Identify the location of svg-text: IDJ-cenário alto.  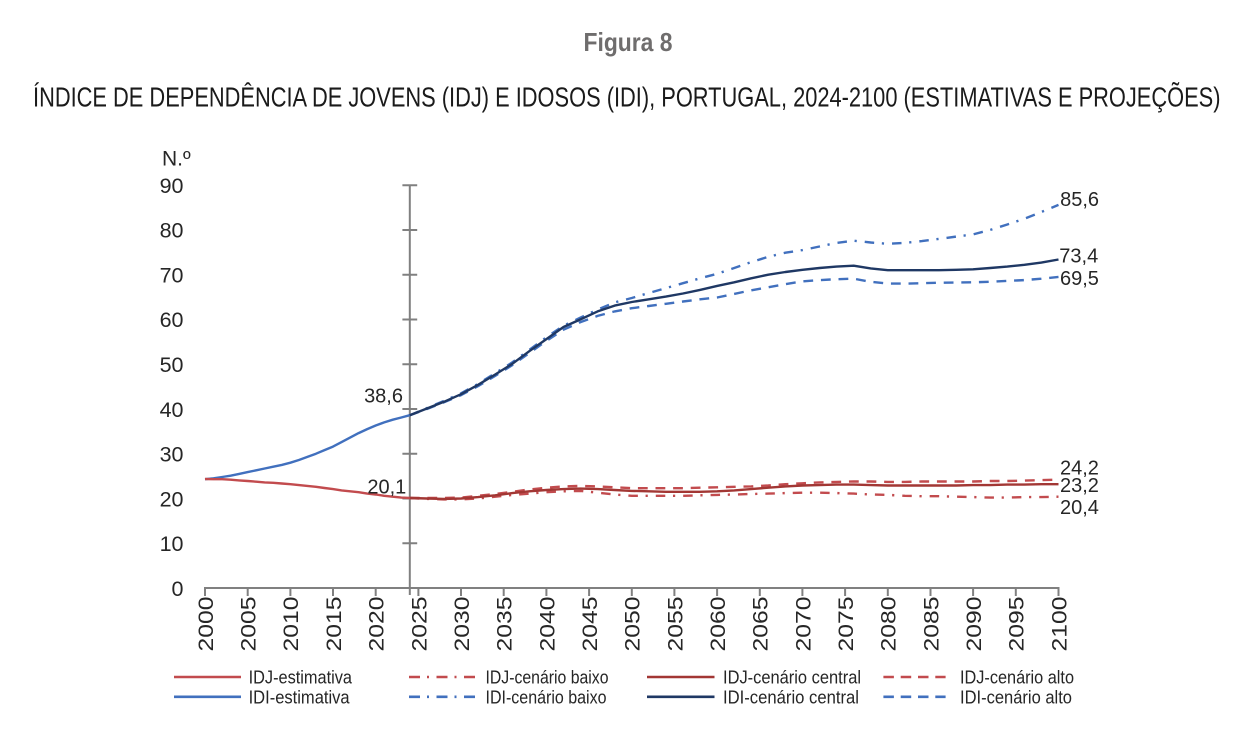
(1017, 677).